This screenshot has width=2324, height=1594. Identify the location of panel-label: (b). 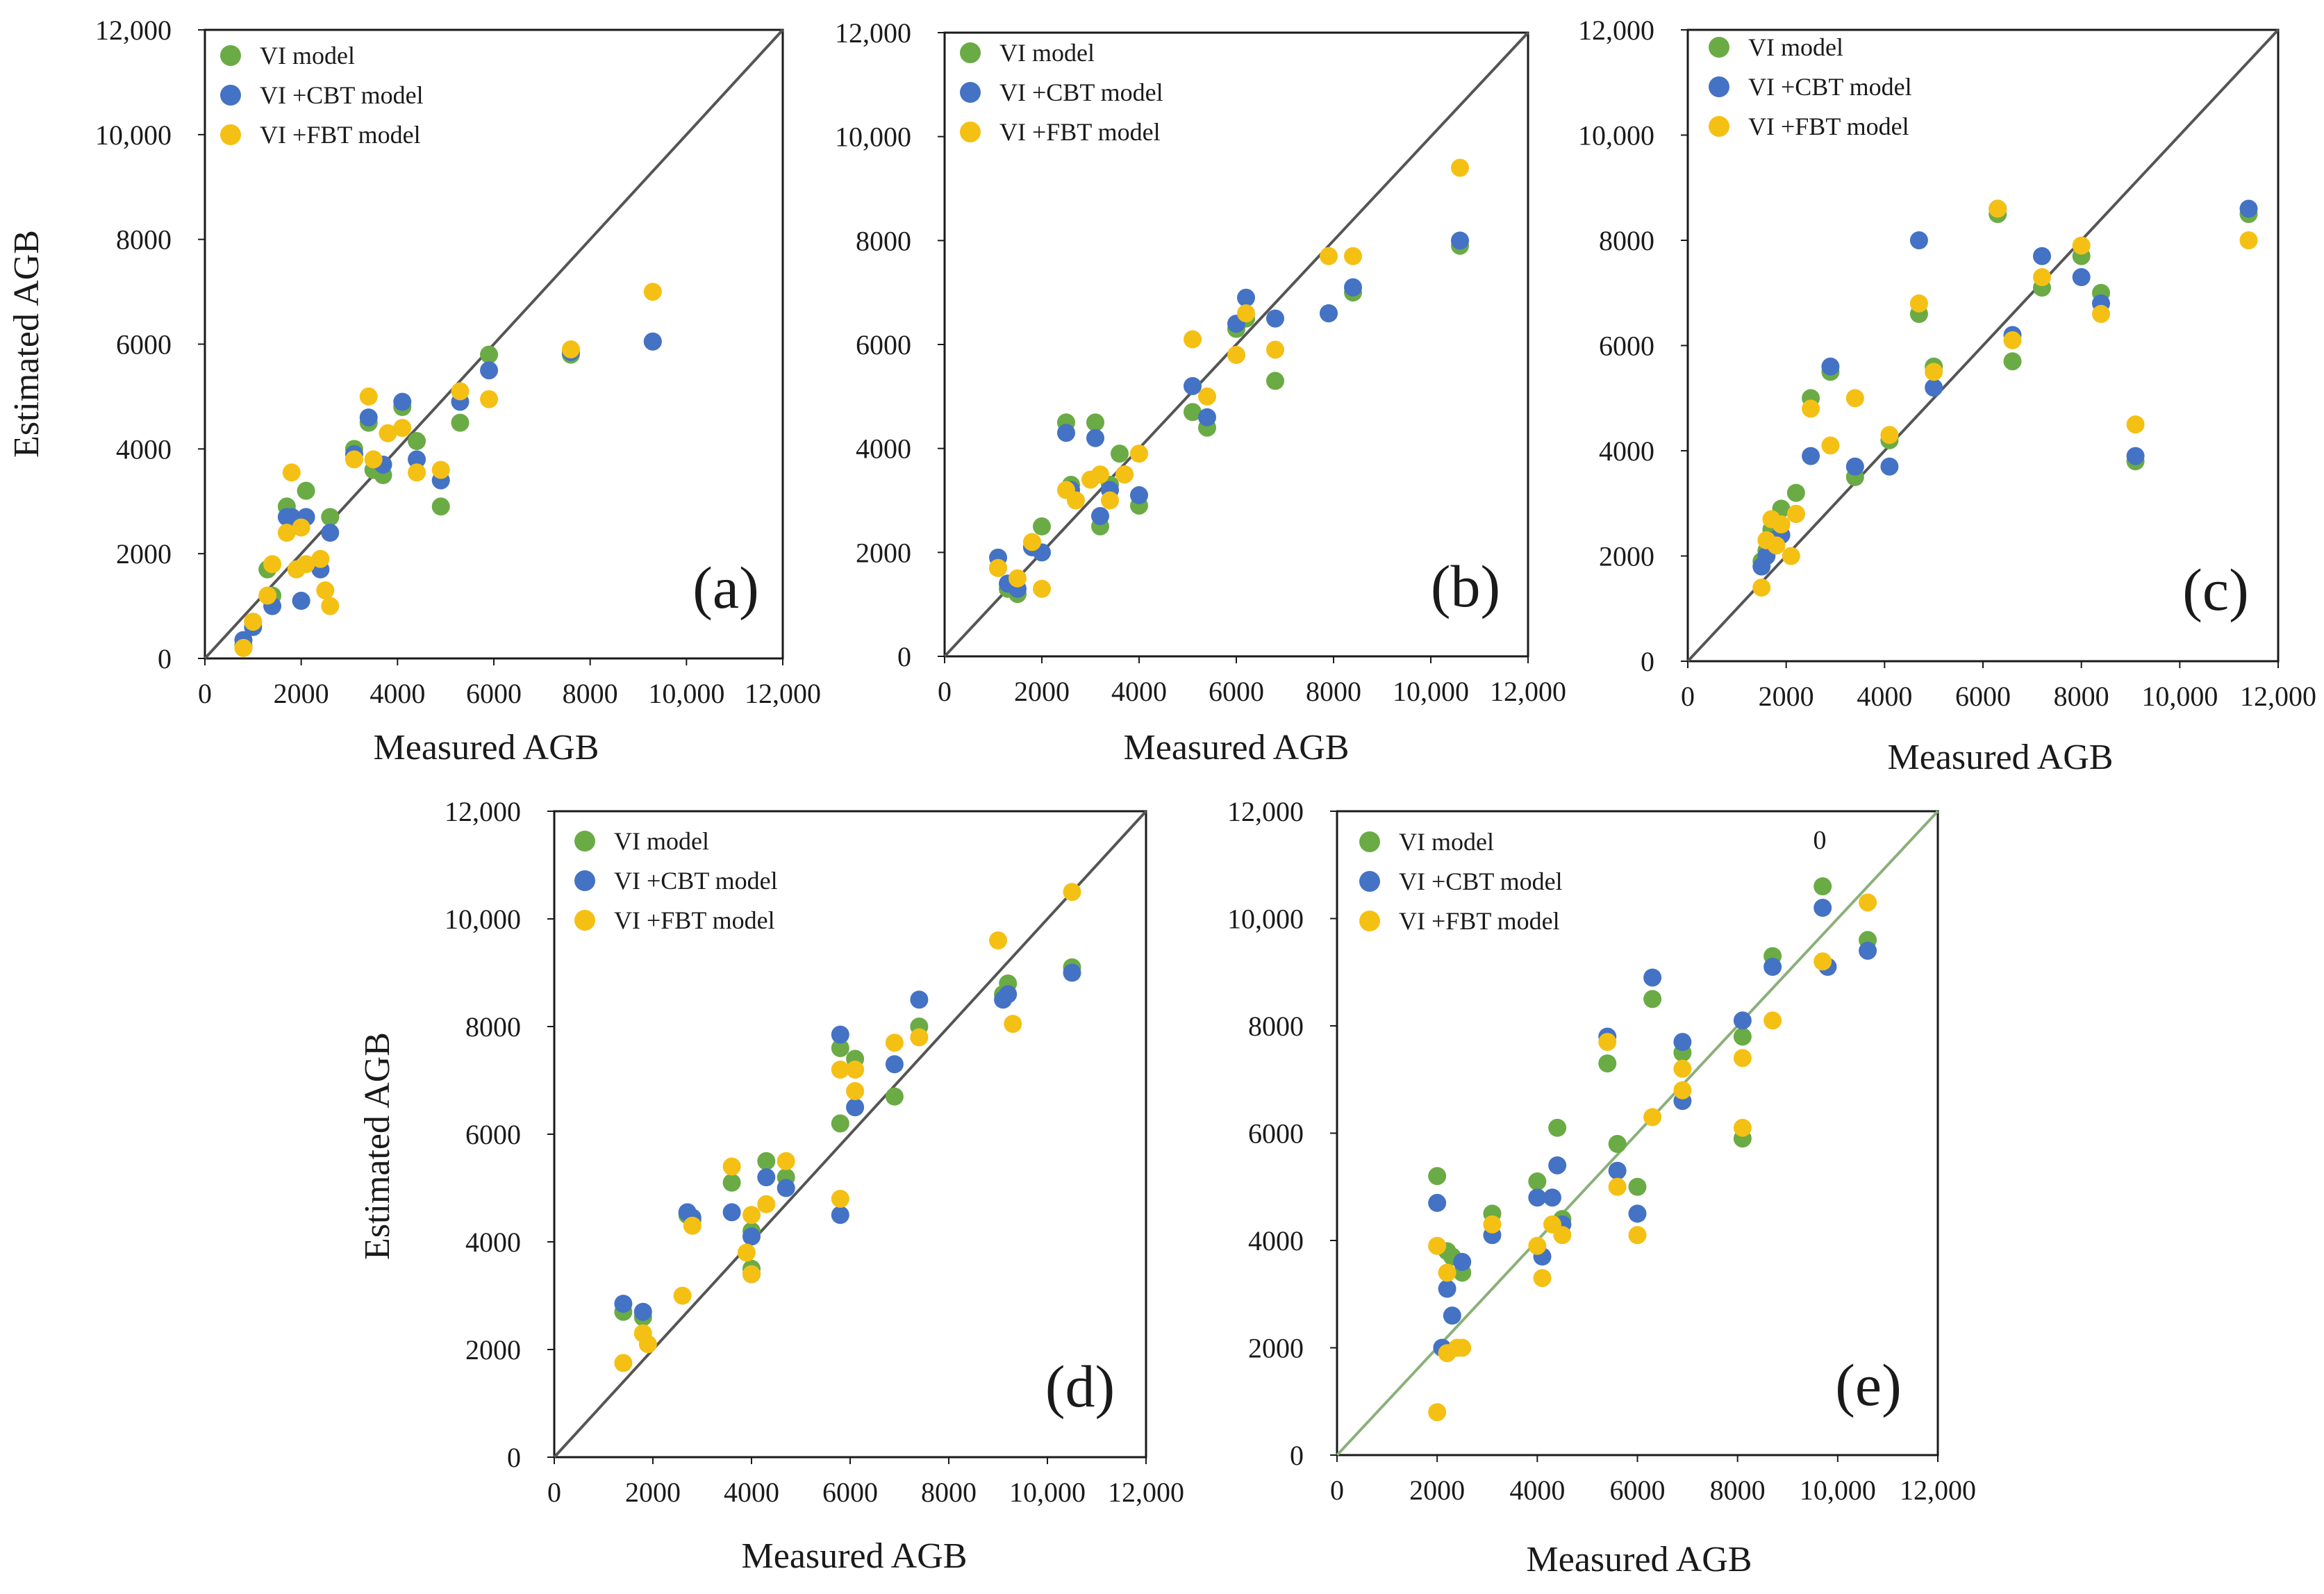
(1466, 587).